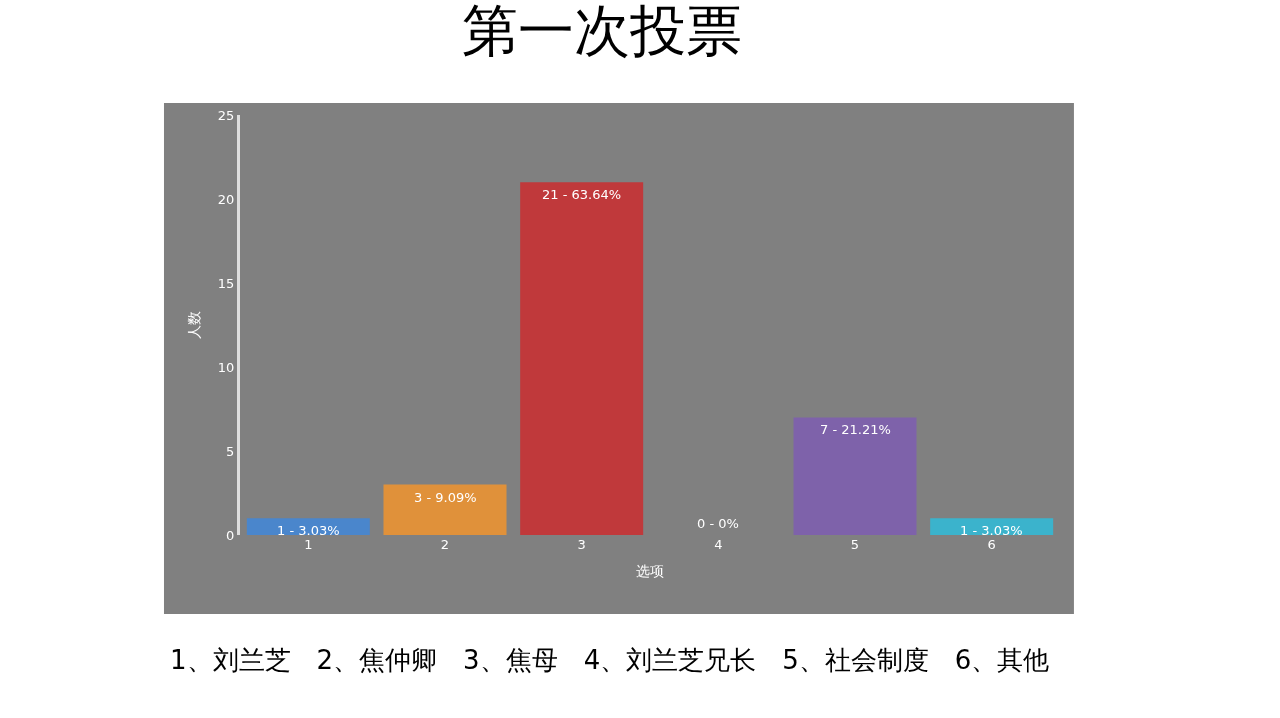 This screenshot has width=1280, height=718. Describe the element at coordinates (194, 325) in the screenshot. I see `y-axis-title: 人数` at that location.